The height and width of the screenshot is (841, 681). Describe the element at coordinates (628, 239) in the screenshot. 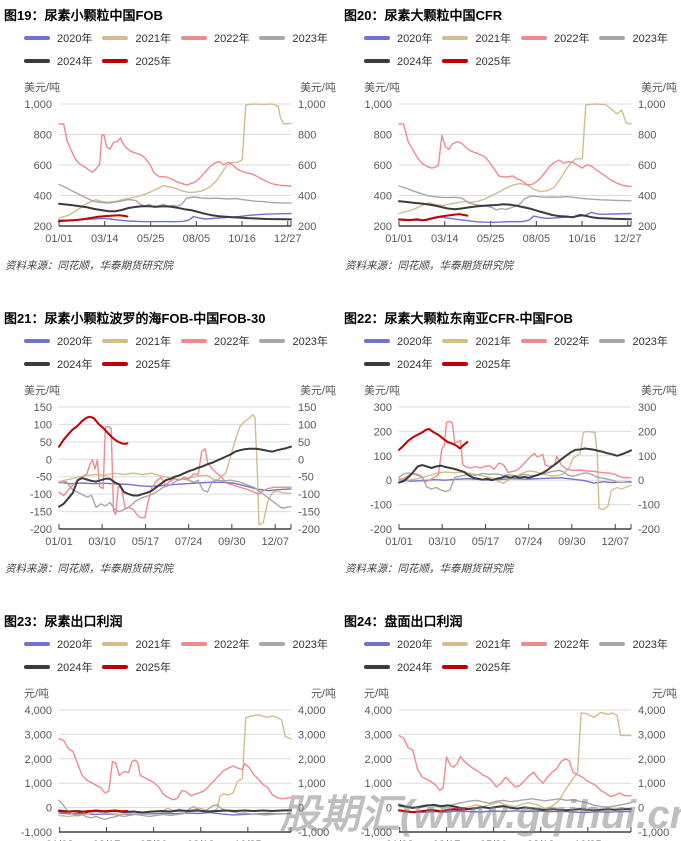

I see `svg-text: 12/27` at that location.